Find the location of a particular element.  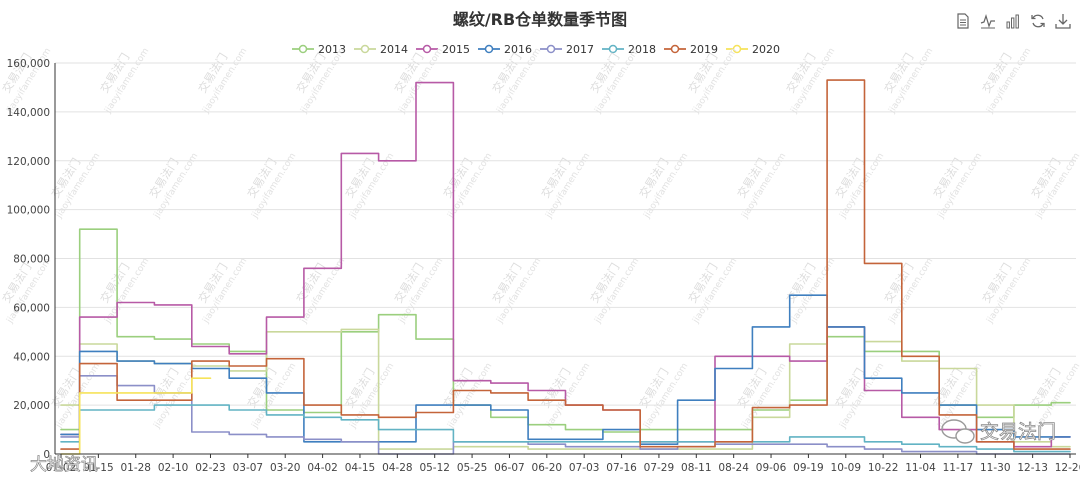

y-tick-label: 160,000 is located at coordinates (28, 64).